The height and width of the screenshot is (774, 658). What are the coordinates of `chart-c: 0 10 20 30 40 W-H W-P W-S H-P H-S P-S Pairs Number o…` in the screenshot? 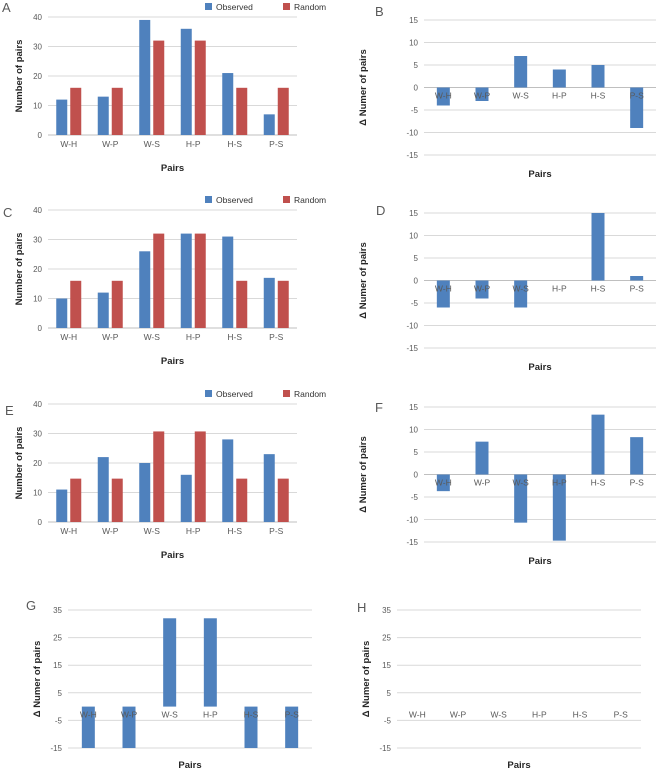 It's located at (170, 281).